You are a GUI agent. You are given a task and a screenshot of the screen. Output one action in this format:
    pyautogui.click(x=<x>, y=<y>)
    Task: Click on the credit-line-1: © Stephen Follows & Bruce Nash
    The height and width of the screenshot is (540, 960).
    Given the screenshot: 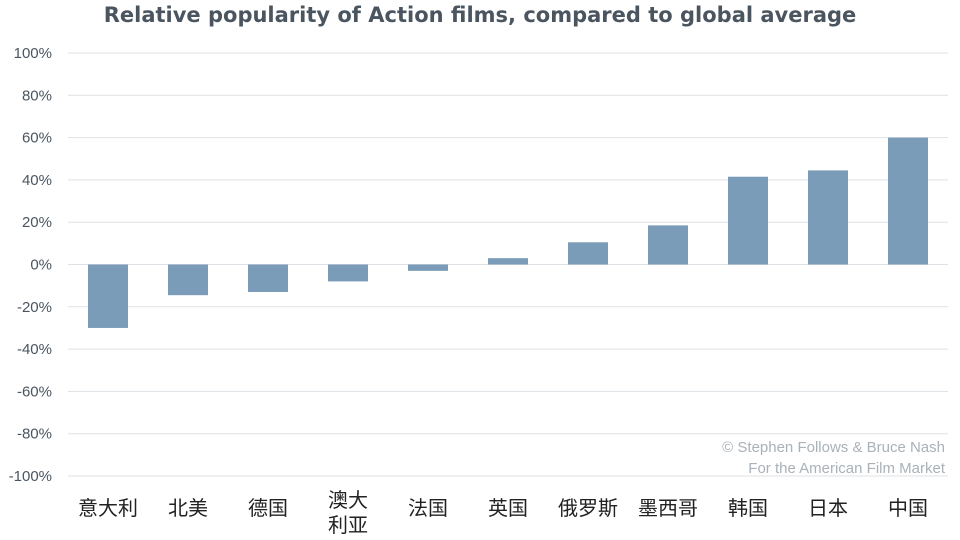 What is the action you would take?
    pyautogui.click(x=833, y=447)
    